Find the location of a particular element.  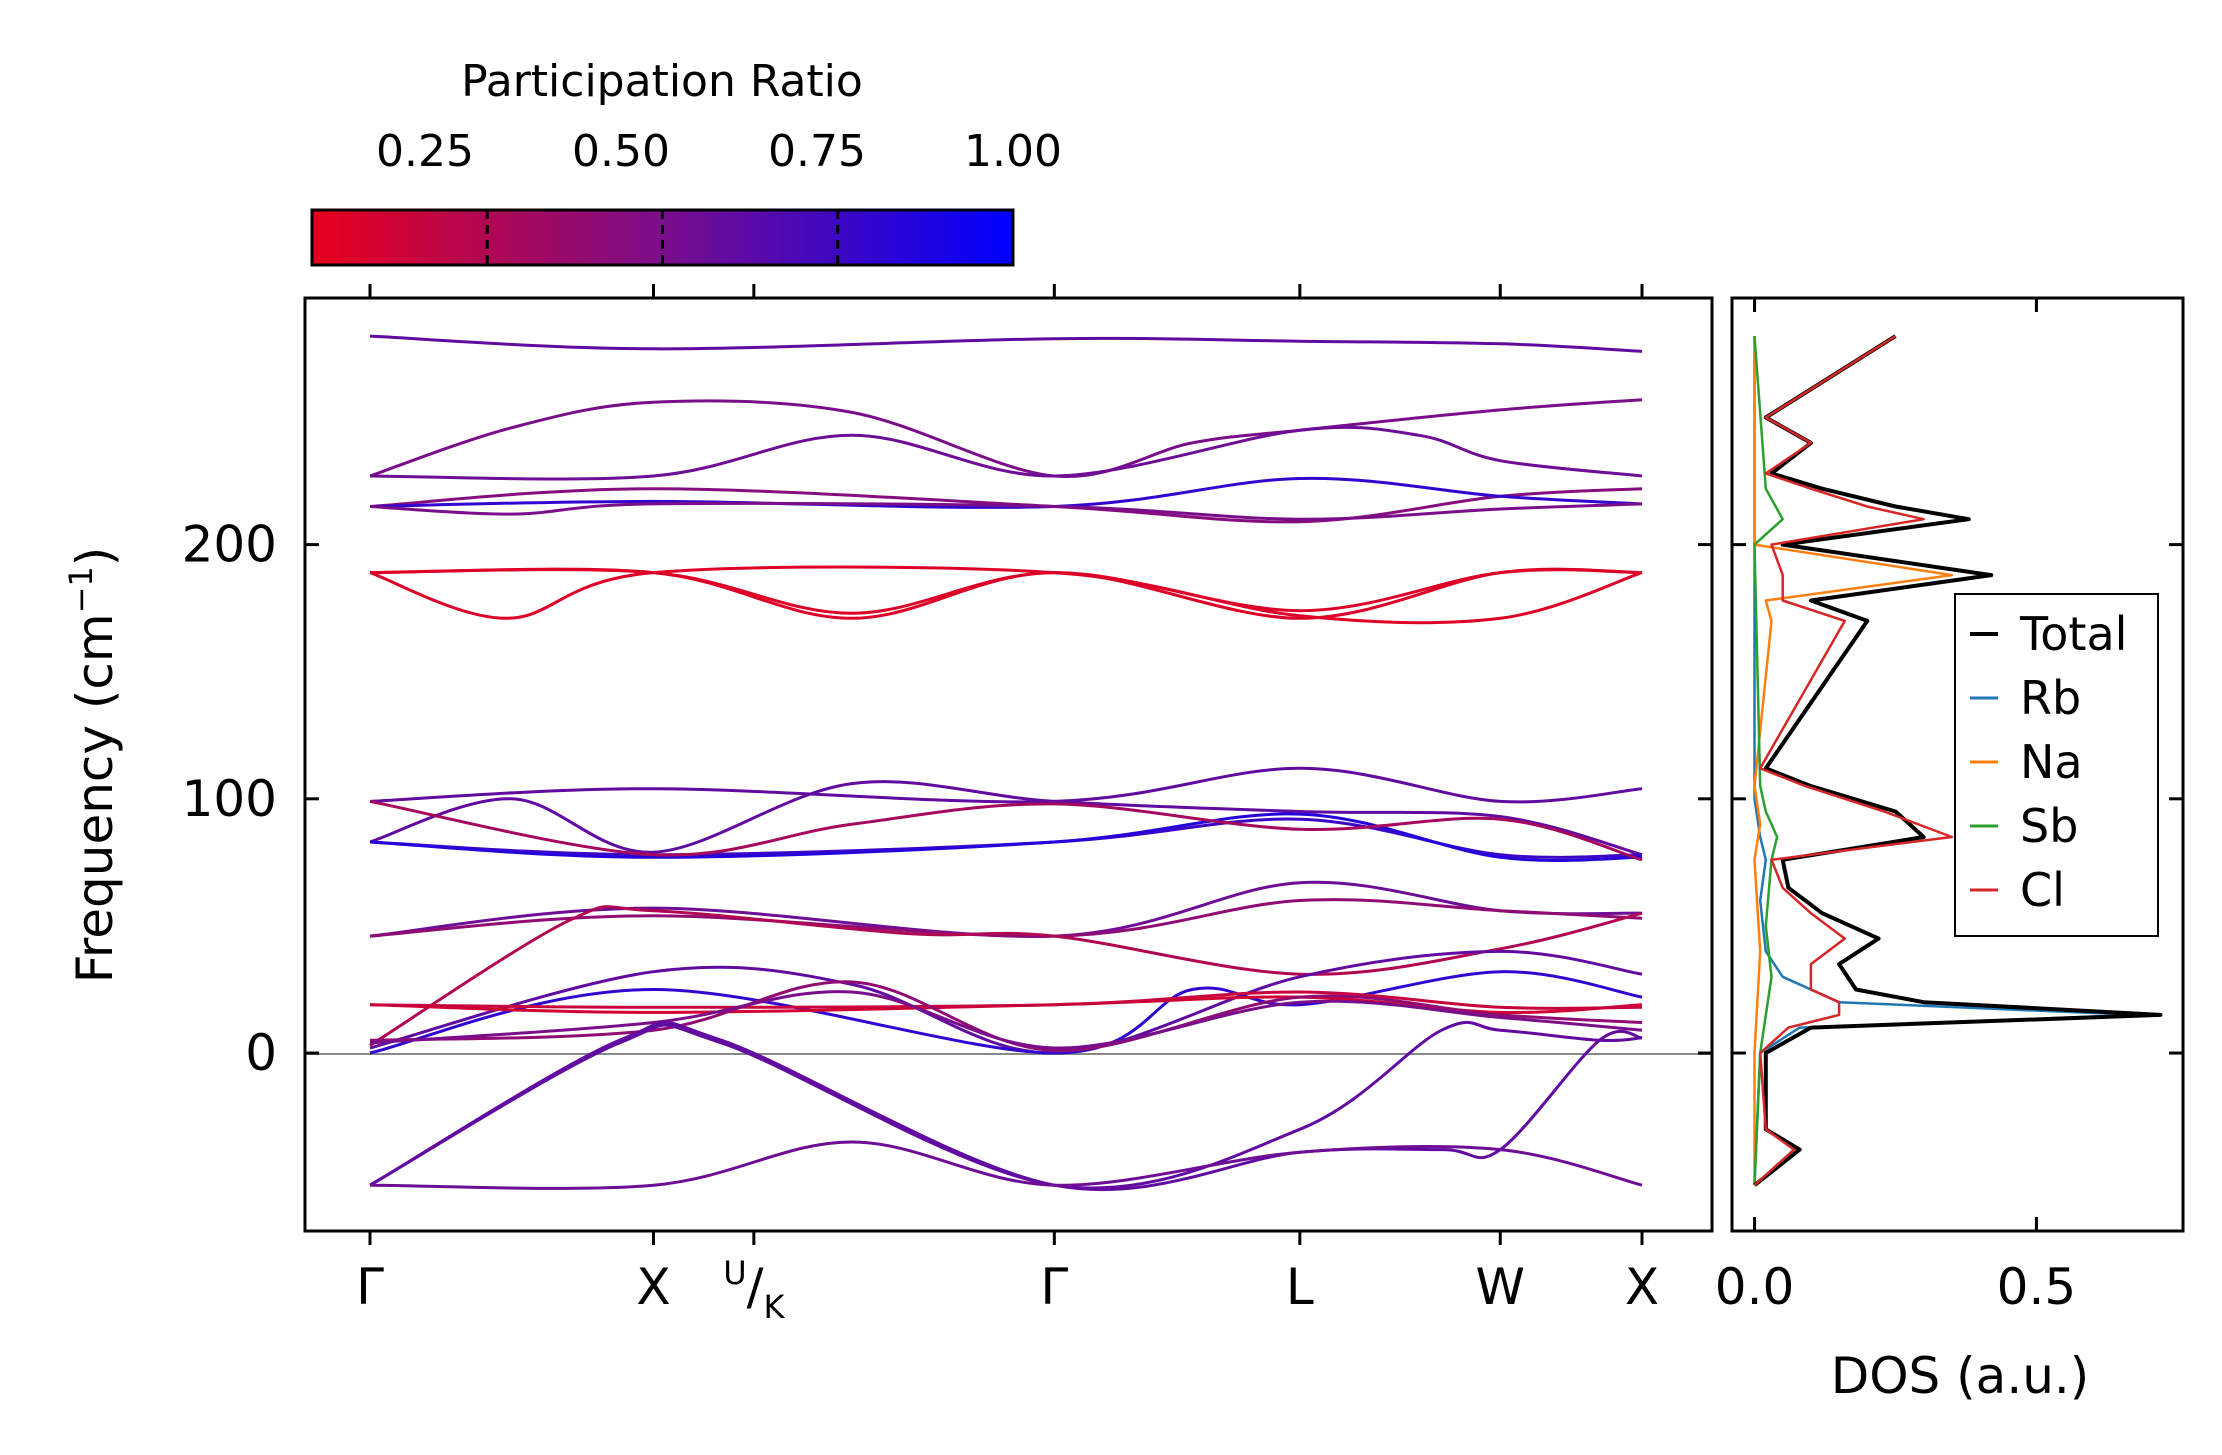

dos-series-cl is located at coordinates (1853, 761).